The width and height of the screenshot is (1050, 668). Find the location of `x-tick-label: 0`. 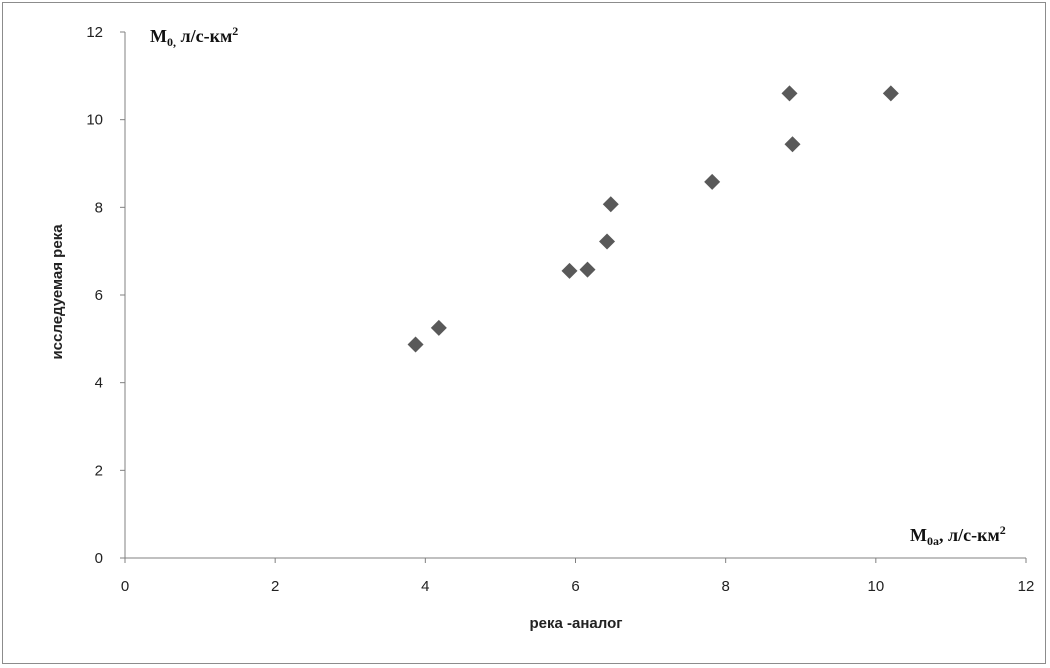

x-tick-label: 0 is located at coordinates (125, 586).